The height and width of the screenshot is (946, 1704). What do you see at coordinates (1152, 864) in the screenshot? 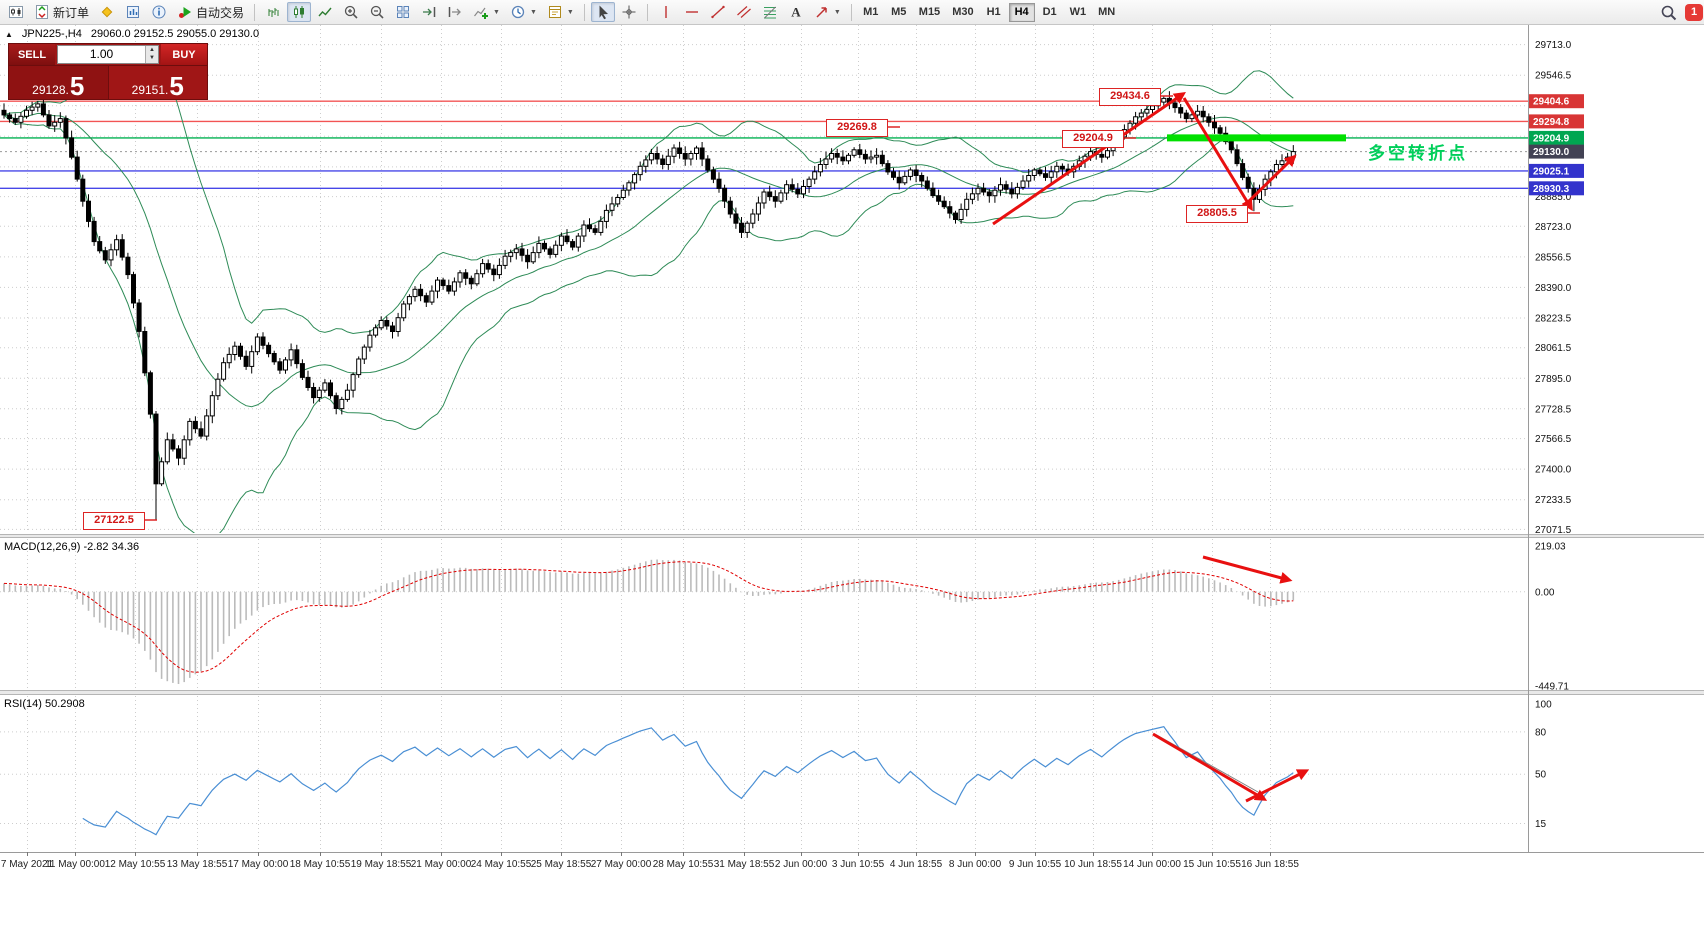
I see `axis-label: 14 Jun 00:00` at bounding box center [1152, 864].